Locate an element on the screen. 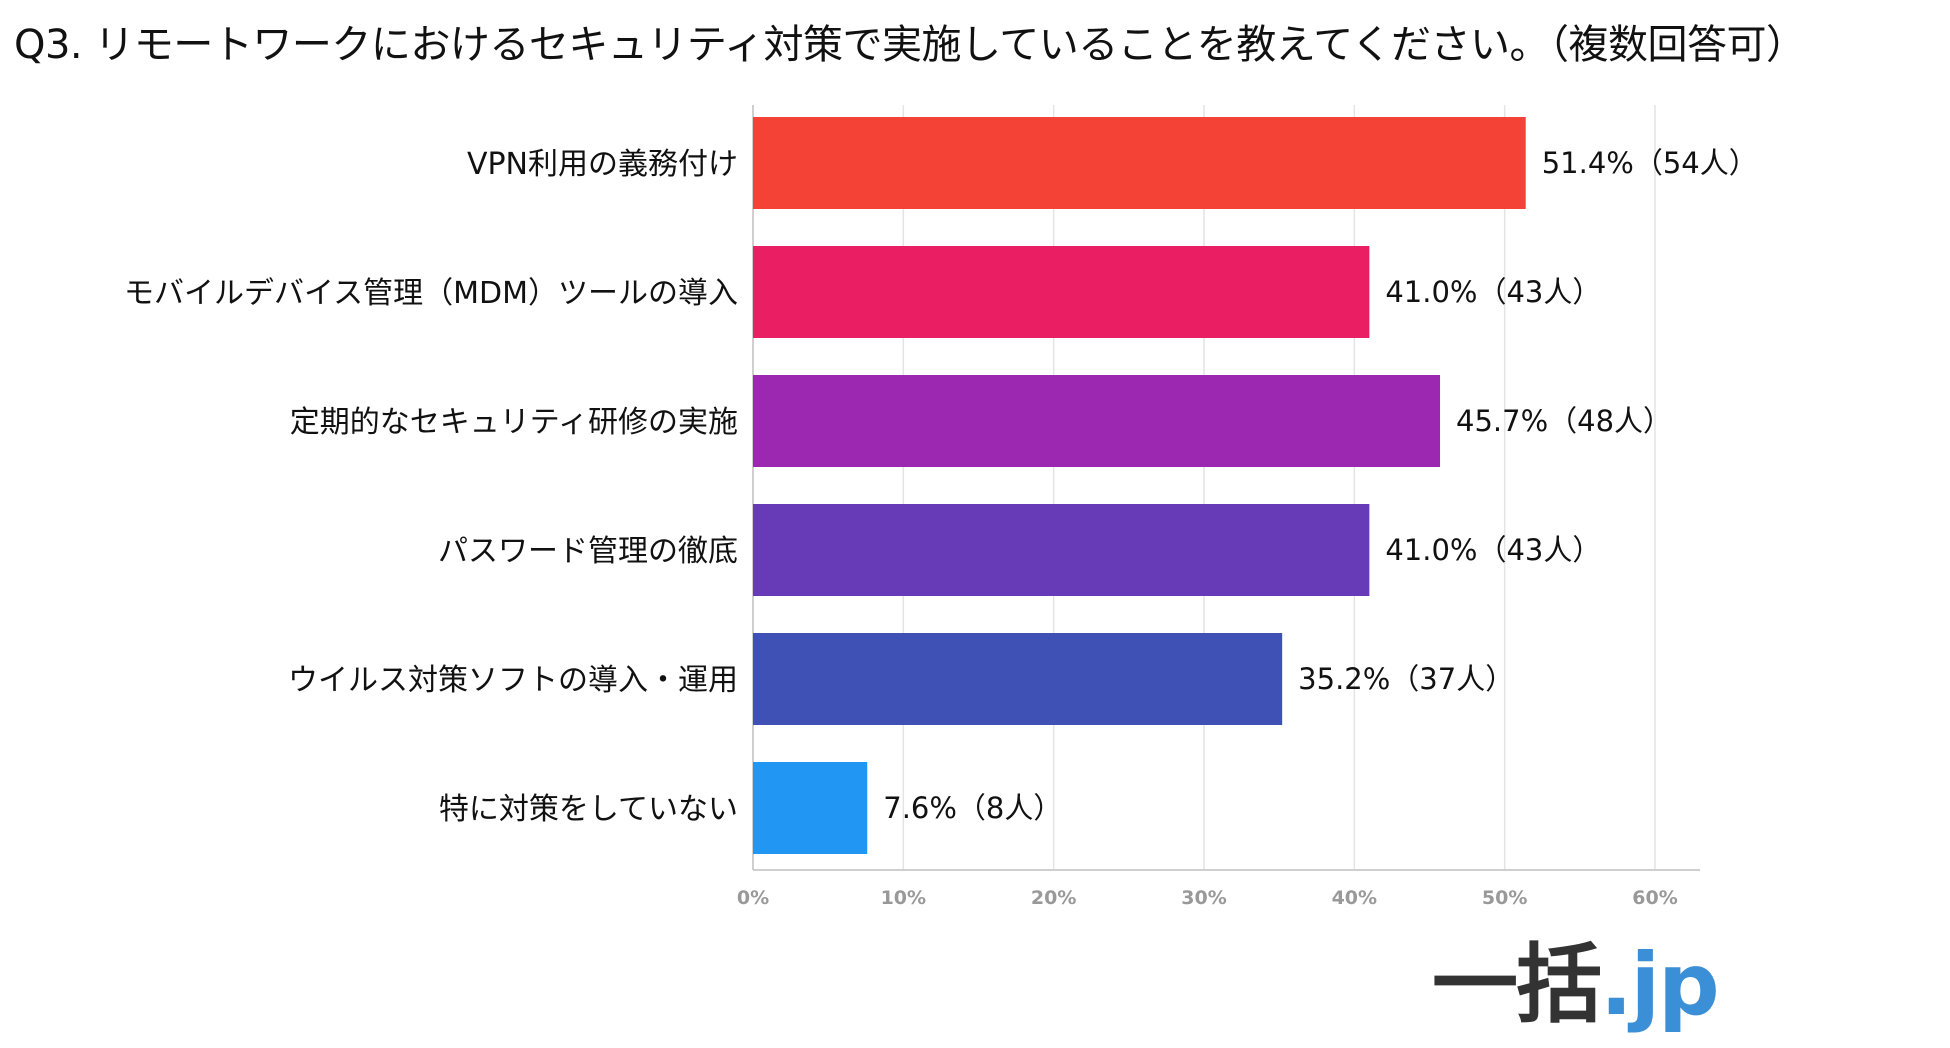  brand-logo-accent: .jp is located at coordinates (1660, 985).